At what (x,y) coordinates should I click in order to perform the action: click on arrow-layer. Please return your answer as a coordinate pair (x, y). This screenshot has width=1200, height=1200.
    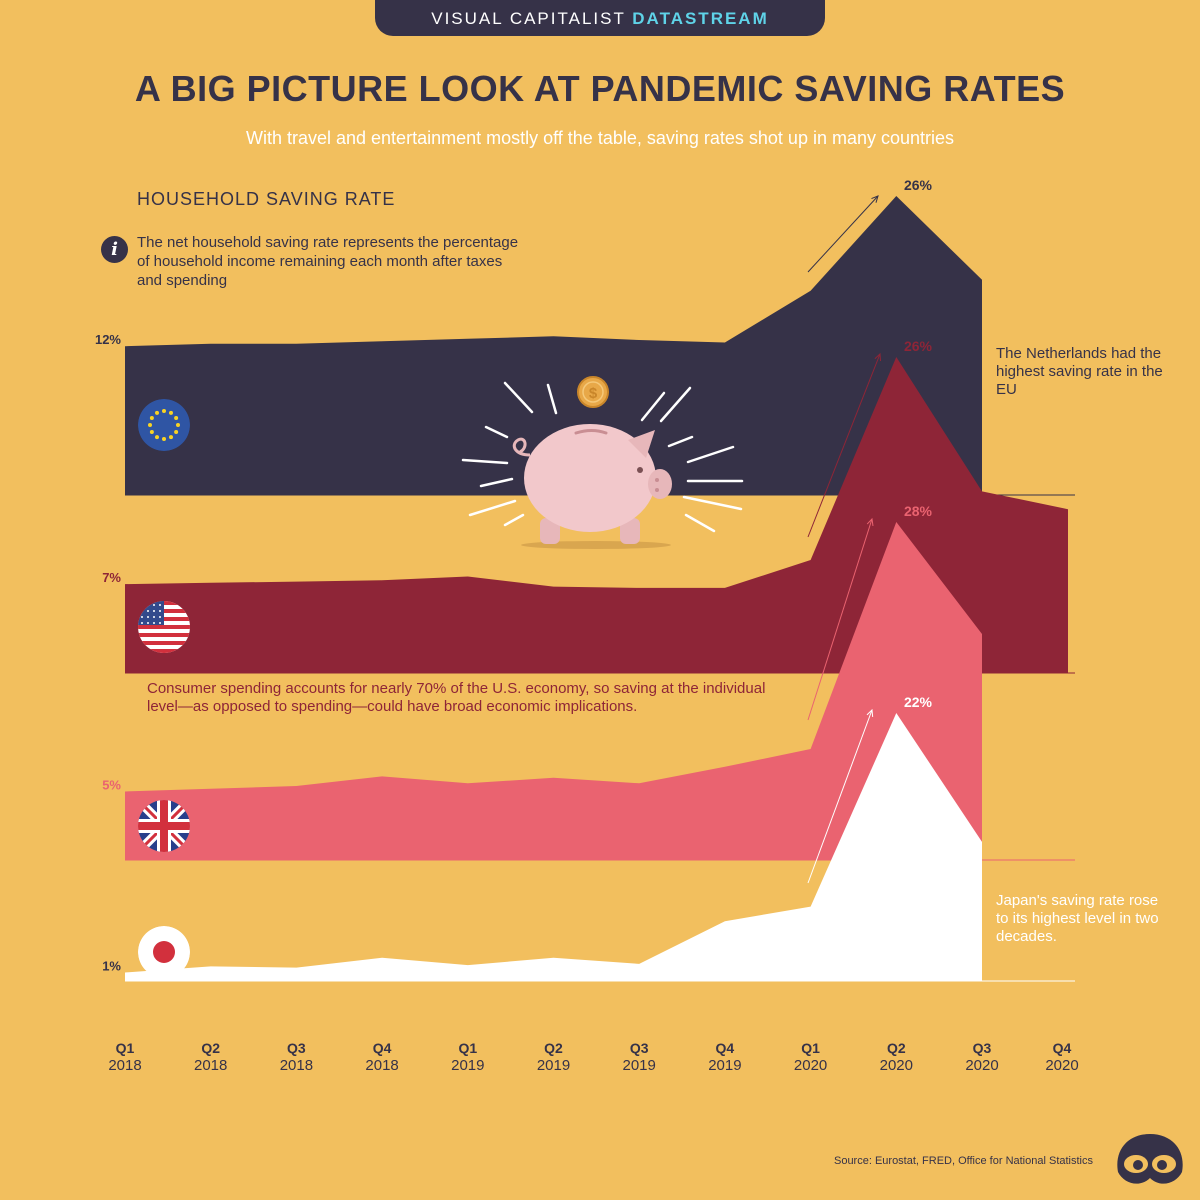
    Looking at the image, I should click on (844, 539).